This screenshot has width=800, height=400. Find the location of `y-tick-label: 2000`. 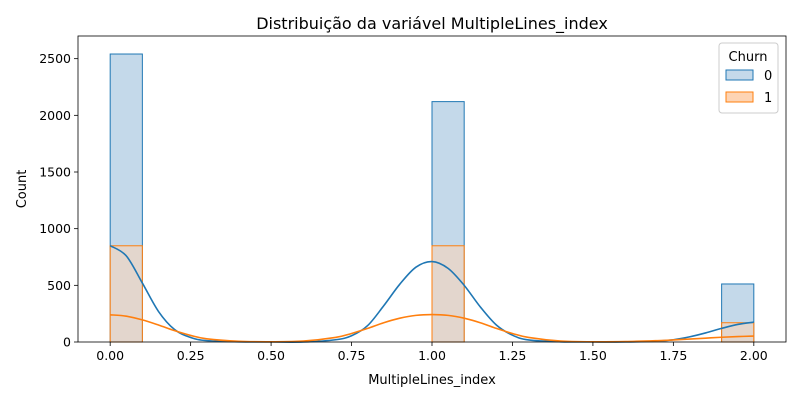

y-tick-label: 2000 is located at coordinates (55, 115).